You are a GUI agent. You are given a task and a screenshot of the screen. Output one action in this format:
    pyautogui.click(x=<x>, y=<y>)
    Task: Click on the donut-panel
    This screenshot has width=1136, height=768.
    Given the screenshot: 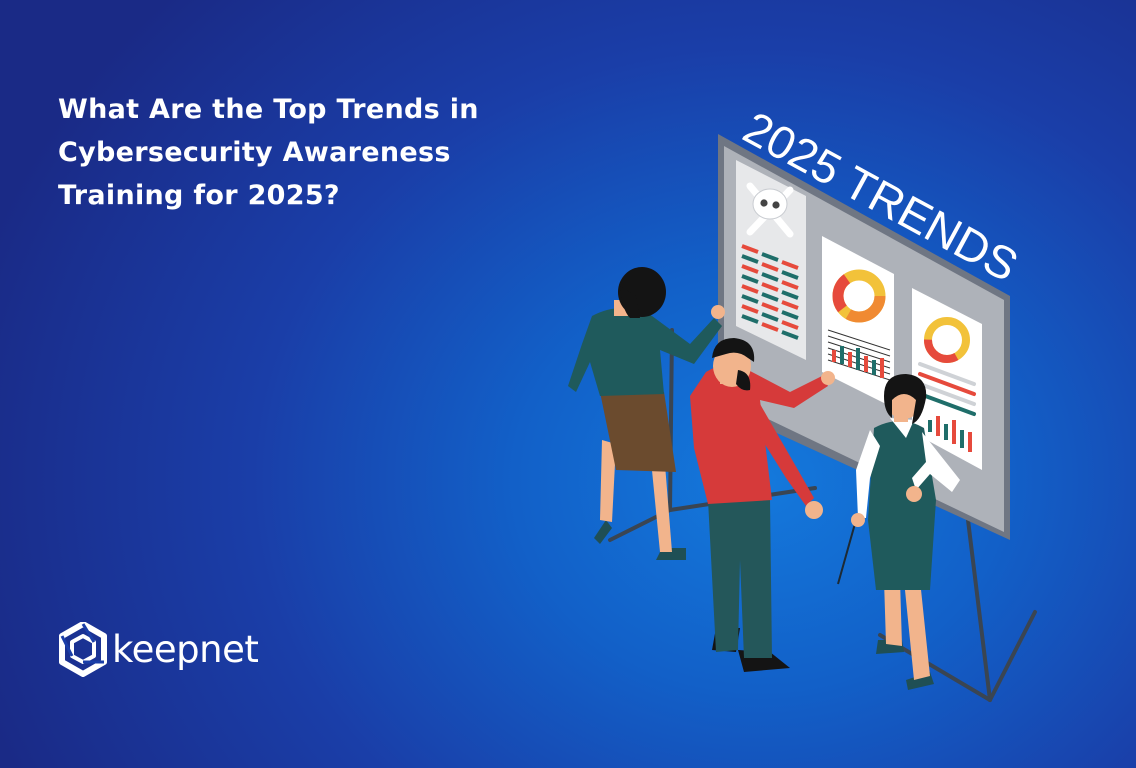 What is the action you would take?
    pyautogui.click(x=858, y=322)
    